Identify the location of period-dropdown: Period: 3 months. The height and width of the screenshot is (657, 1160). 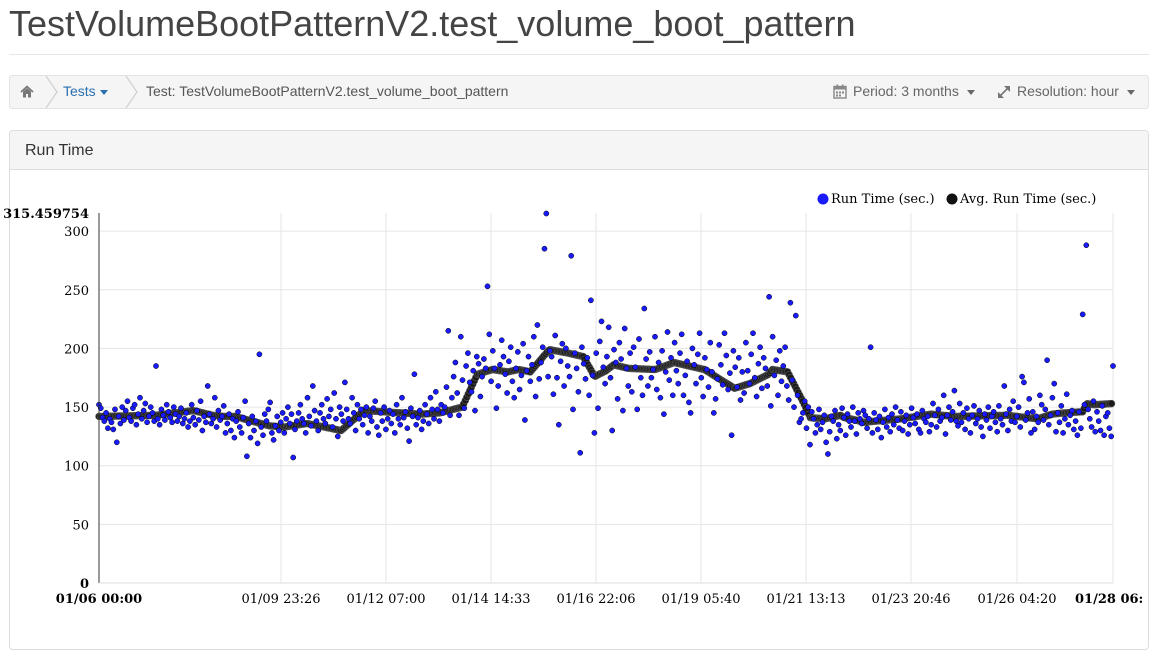
(904, 91).